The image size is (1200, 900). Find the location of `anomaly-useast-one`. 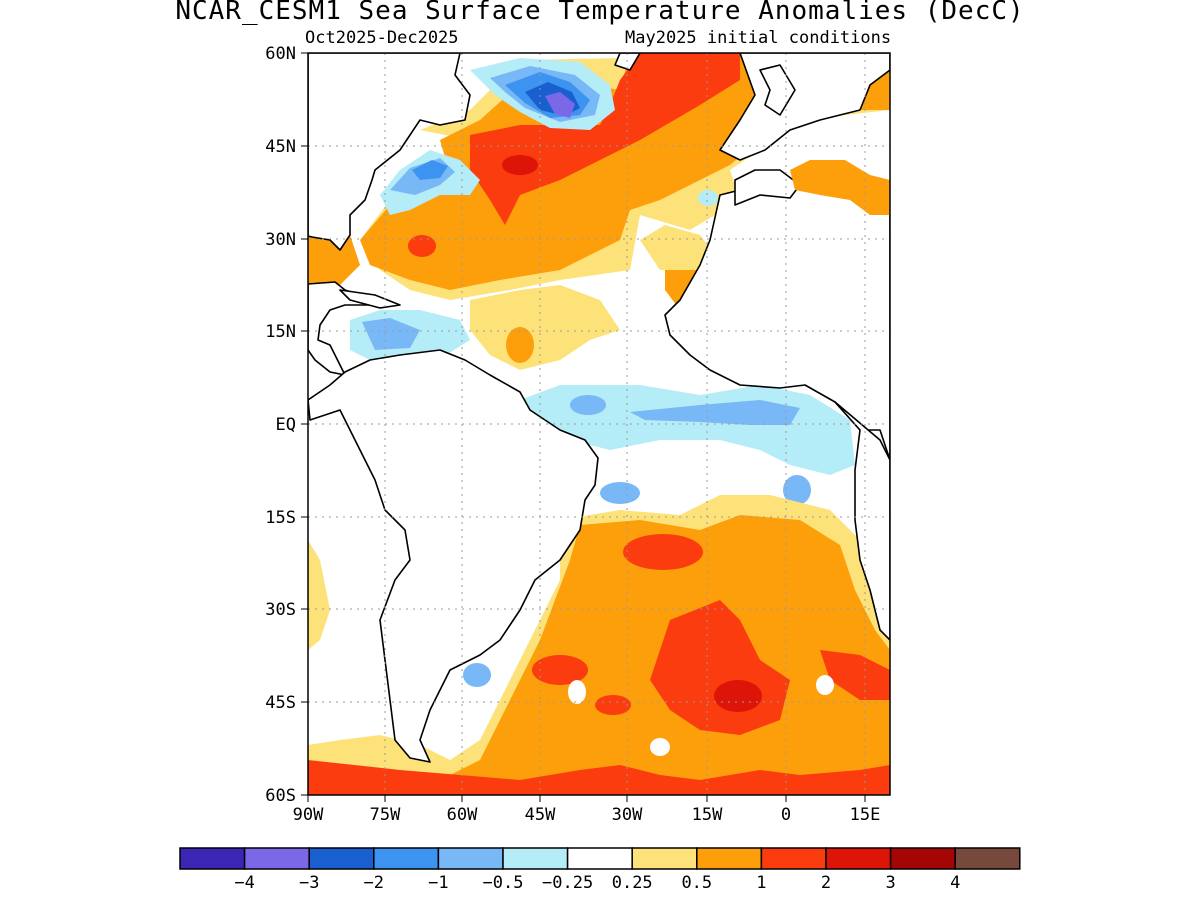

anomaly-useast-one is located at coordinates (430, 170).